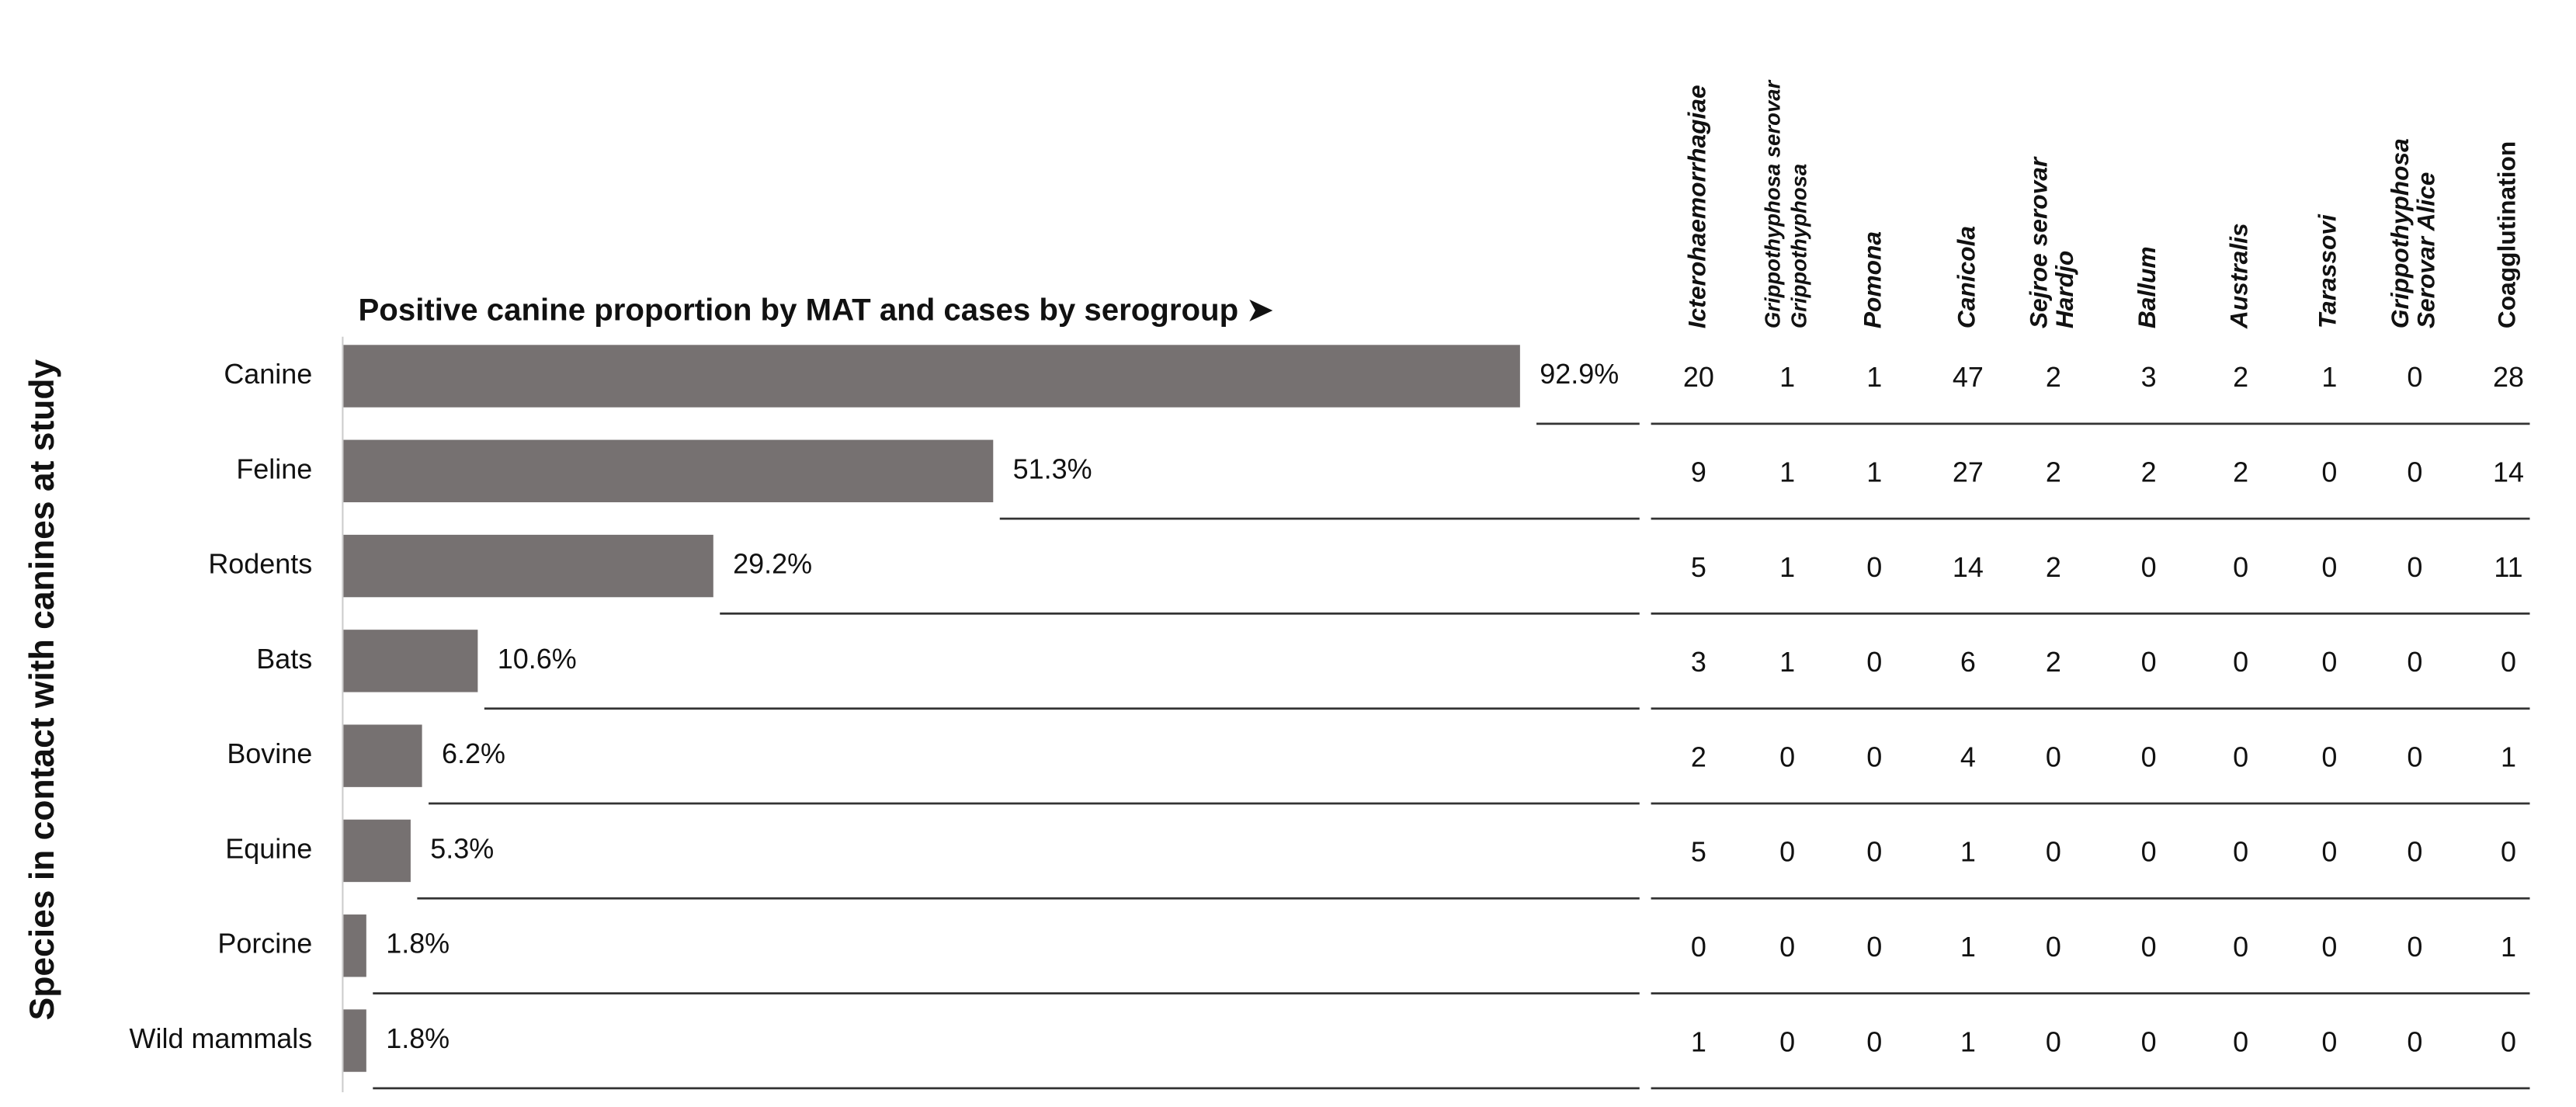 This screenshot has width=2576, height=1107. What do you see at coordinates (1968, 377) in the screenshot?
I see `table-cell: 47` at bounding box center [1968, 377].